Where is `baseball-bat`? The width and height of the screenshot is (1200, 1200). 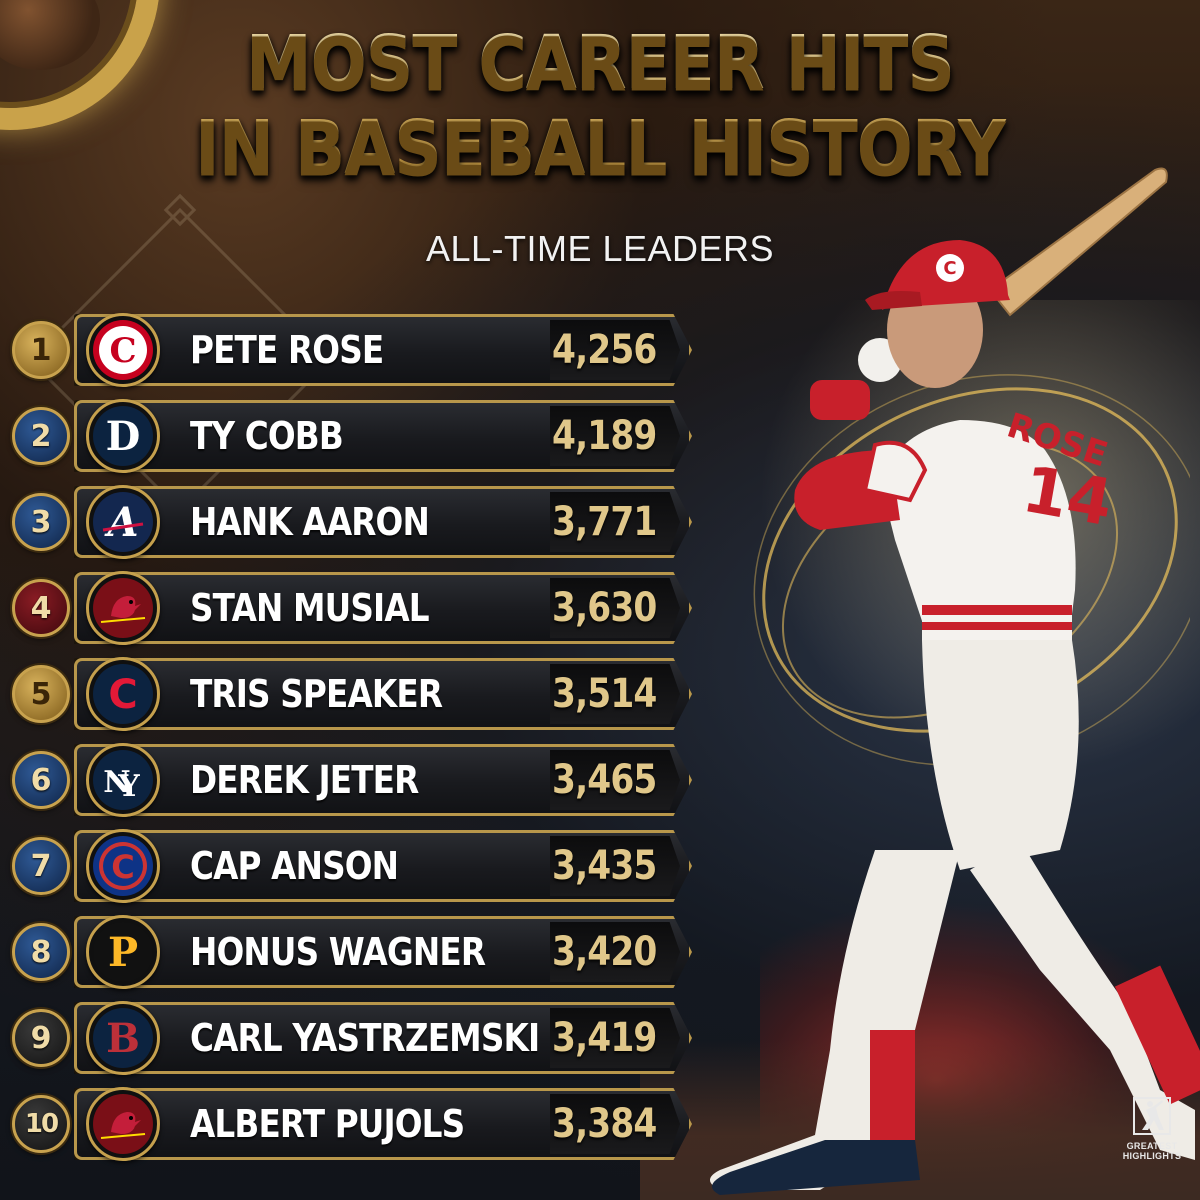
baseball-bat is located at coordinates (1078, 242).